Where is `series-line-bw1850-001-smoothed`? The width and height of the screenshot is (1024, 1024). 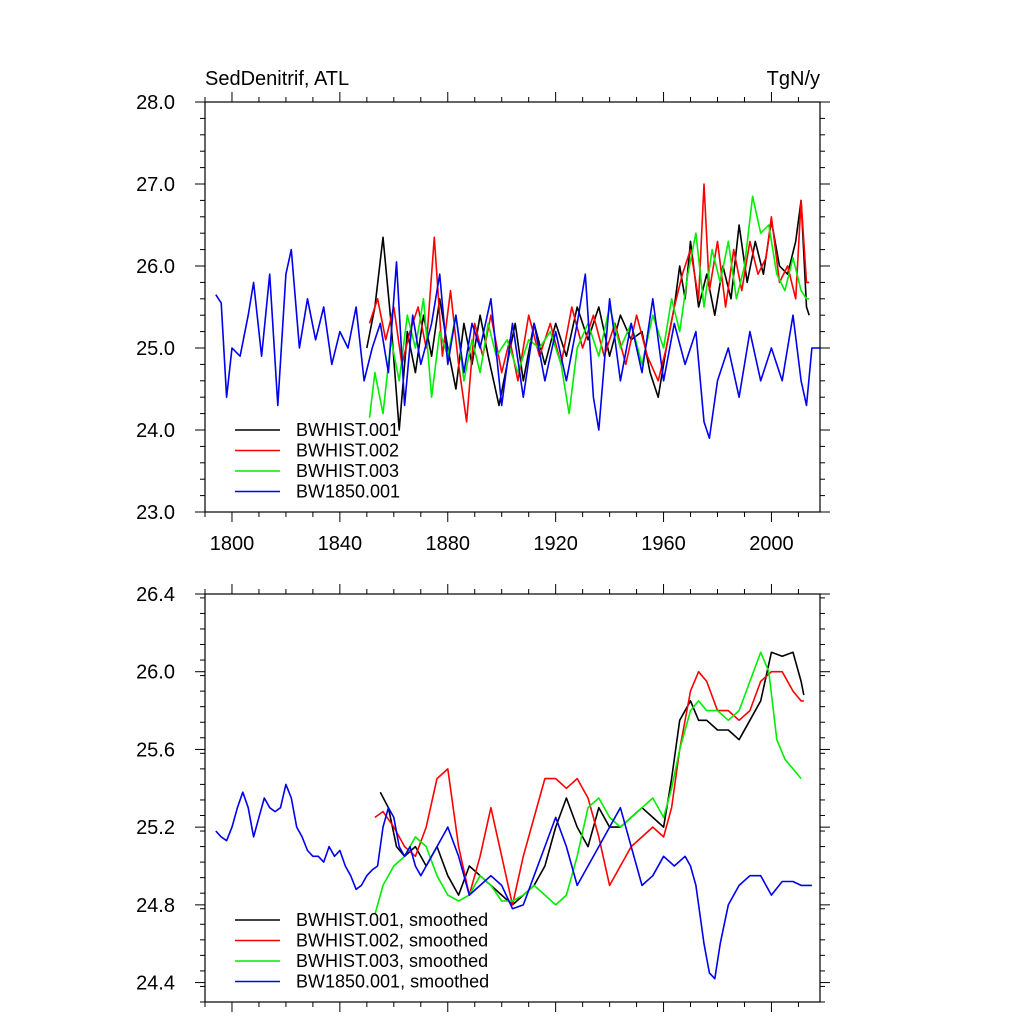 series-line-bw1850-001-smoothed is located at coordinates (513, 881).